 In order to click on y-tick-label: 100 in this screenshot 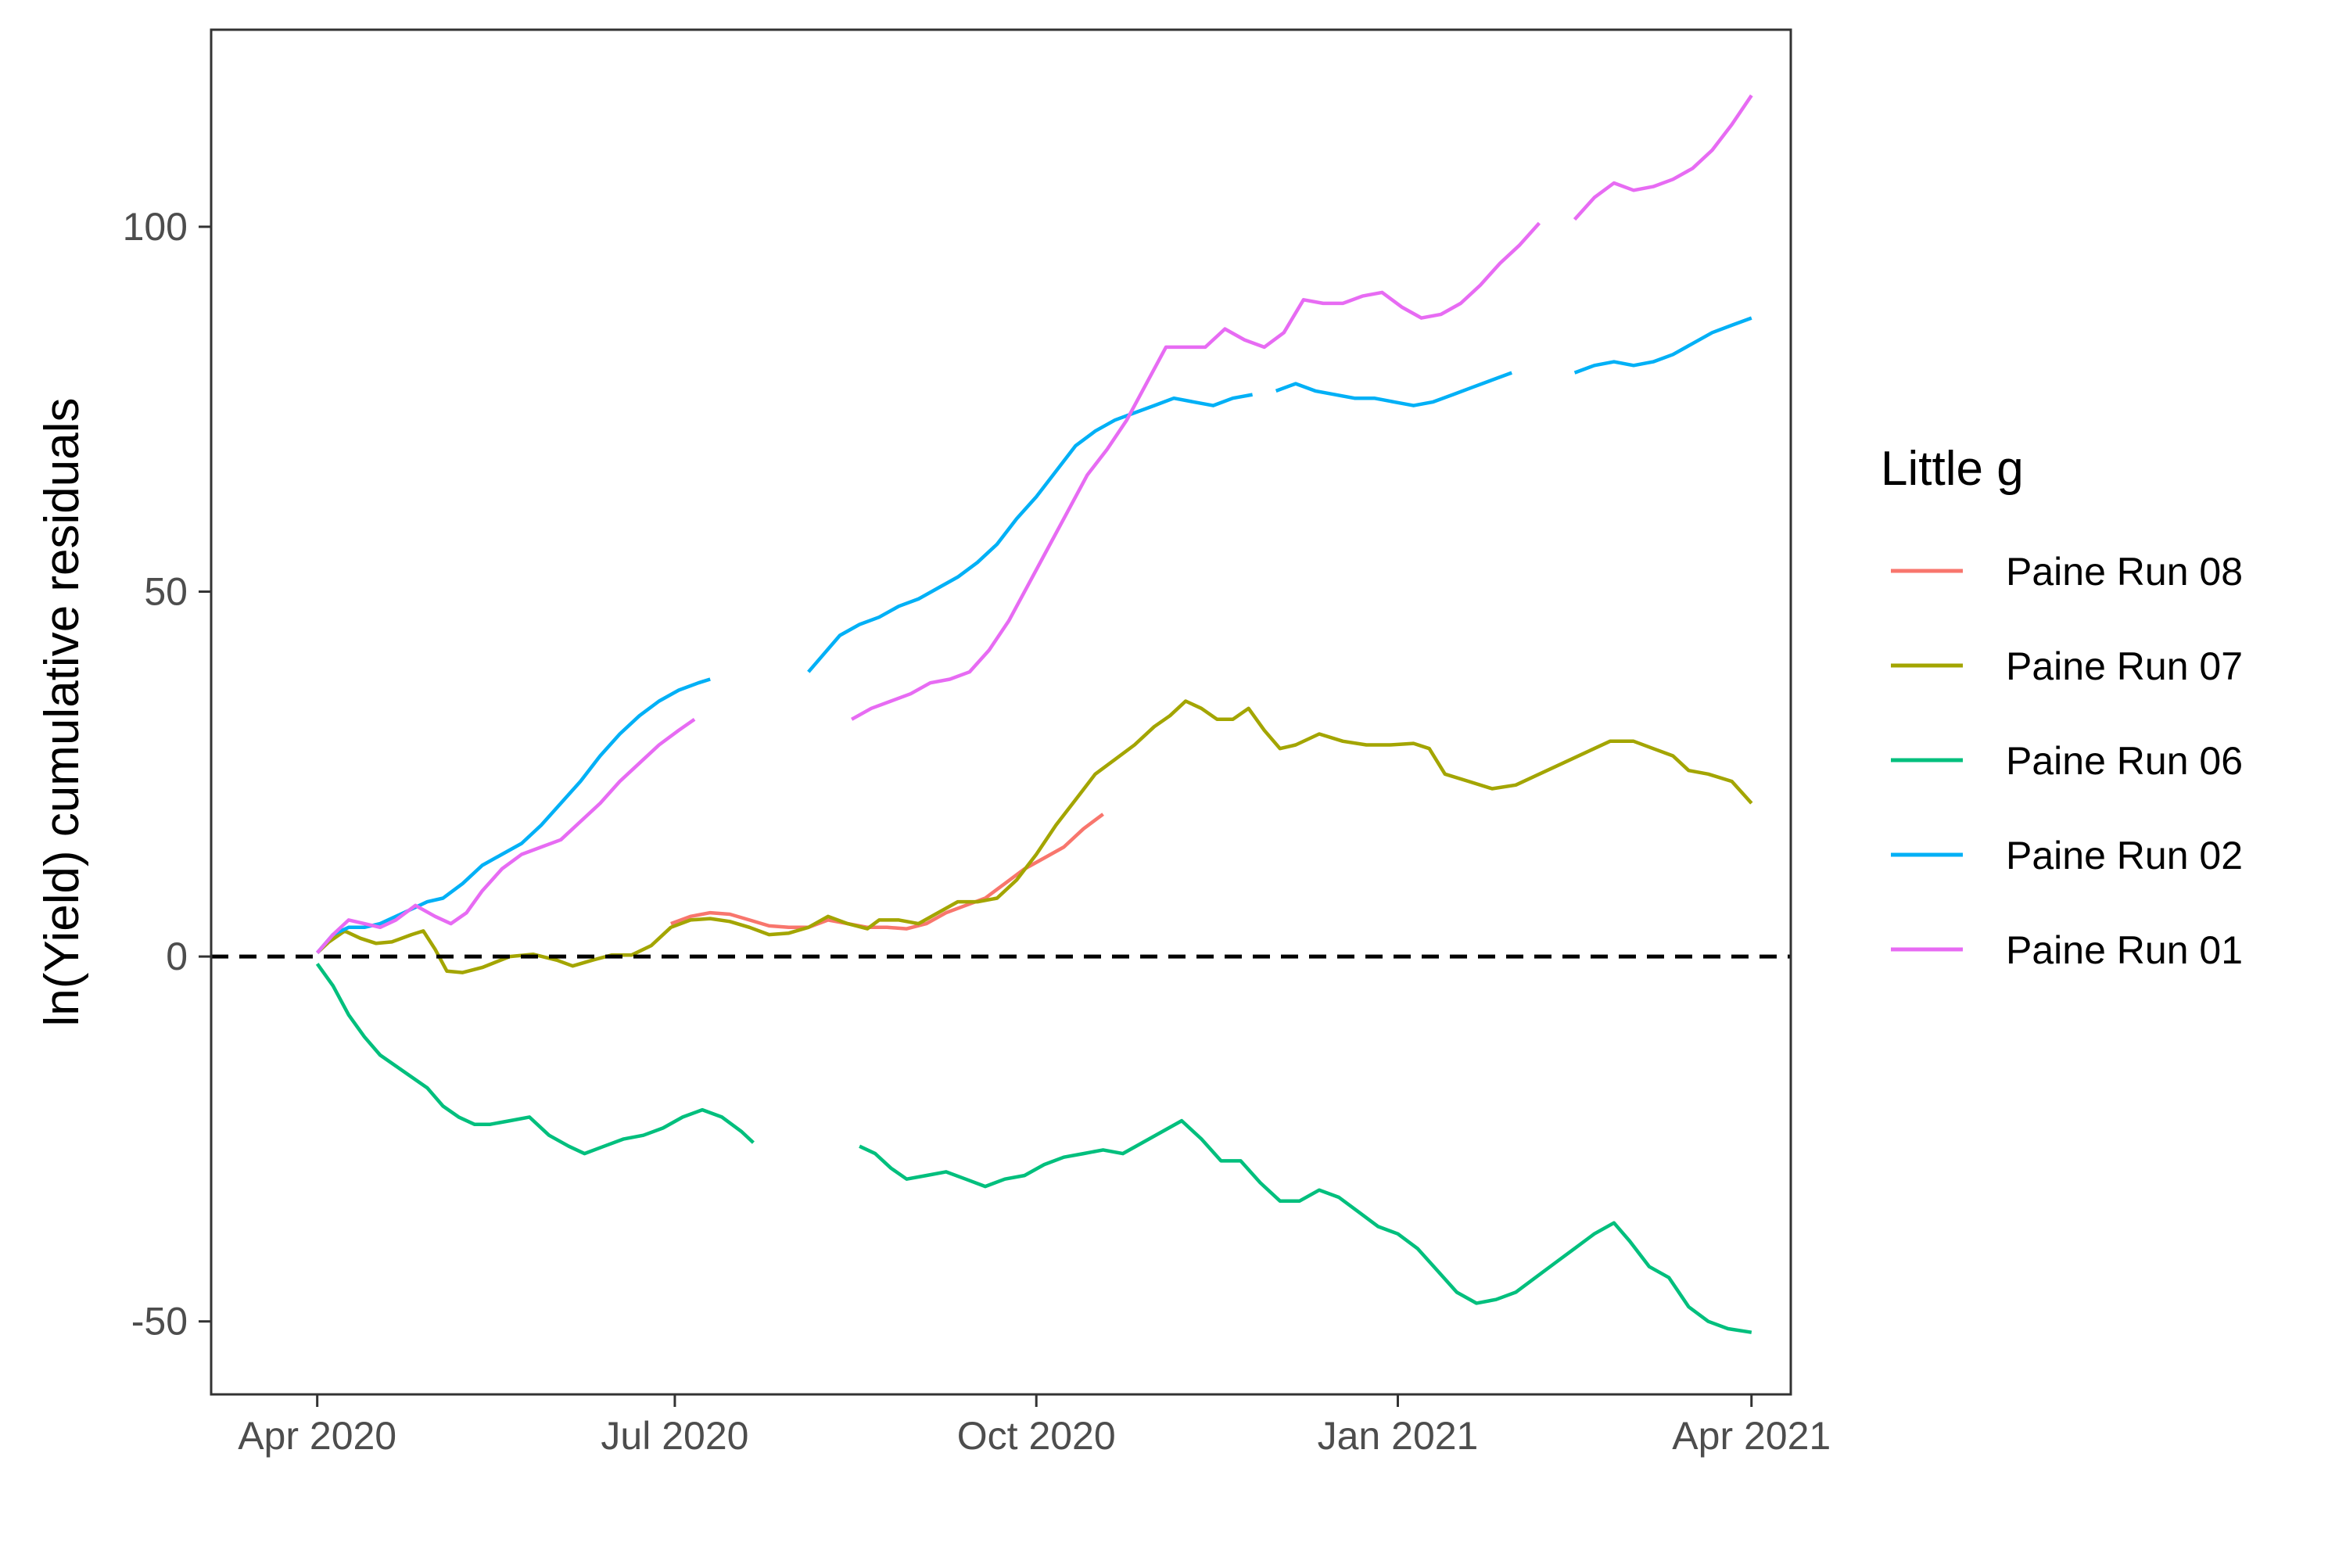, I will do `click(155, 227)`.